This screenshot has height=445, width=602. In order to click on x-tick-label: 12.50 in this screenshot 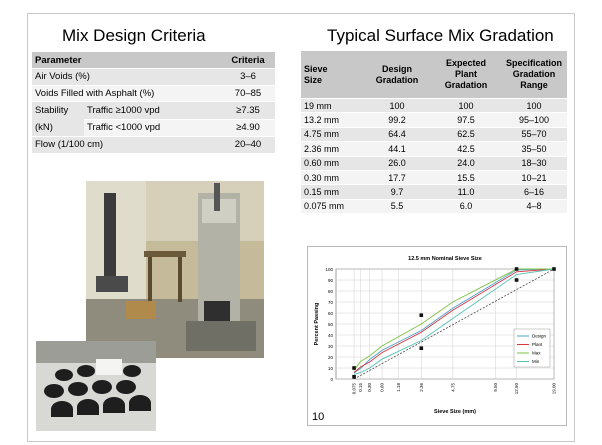, I will do `click(516, 389)`.